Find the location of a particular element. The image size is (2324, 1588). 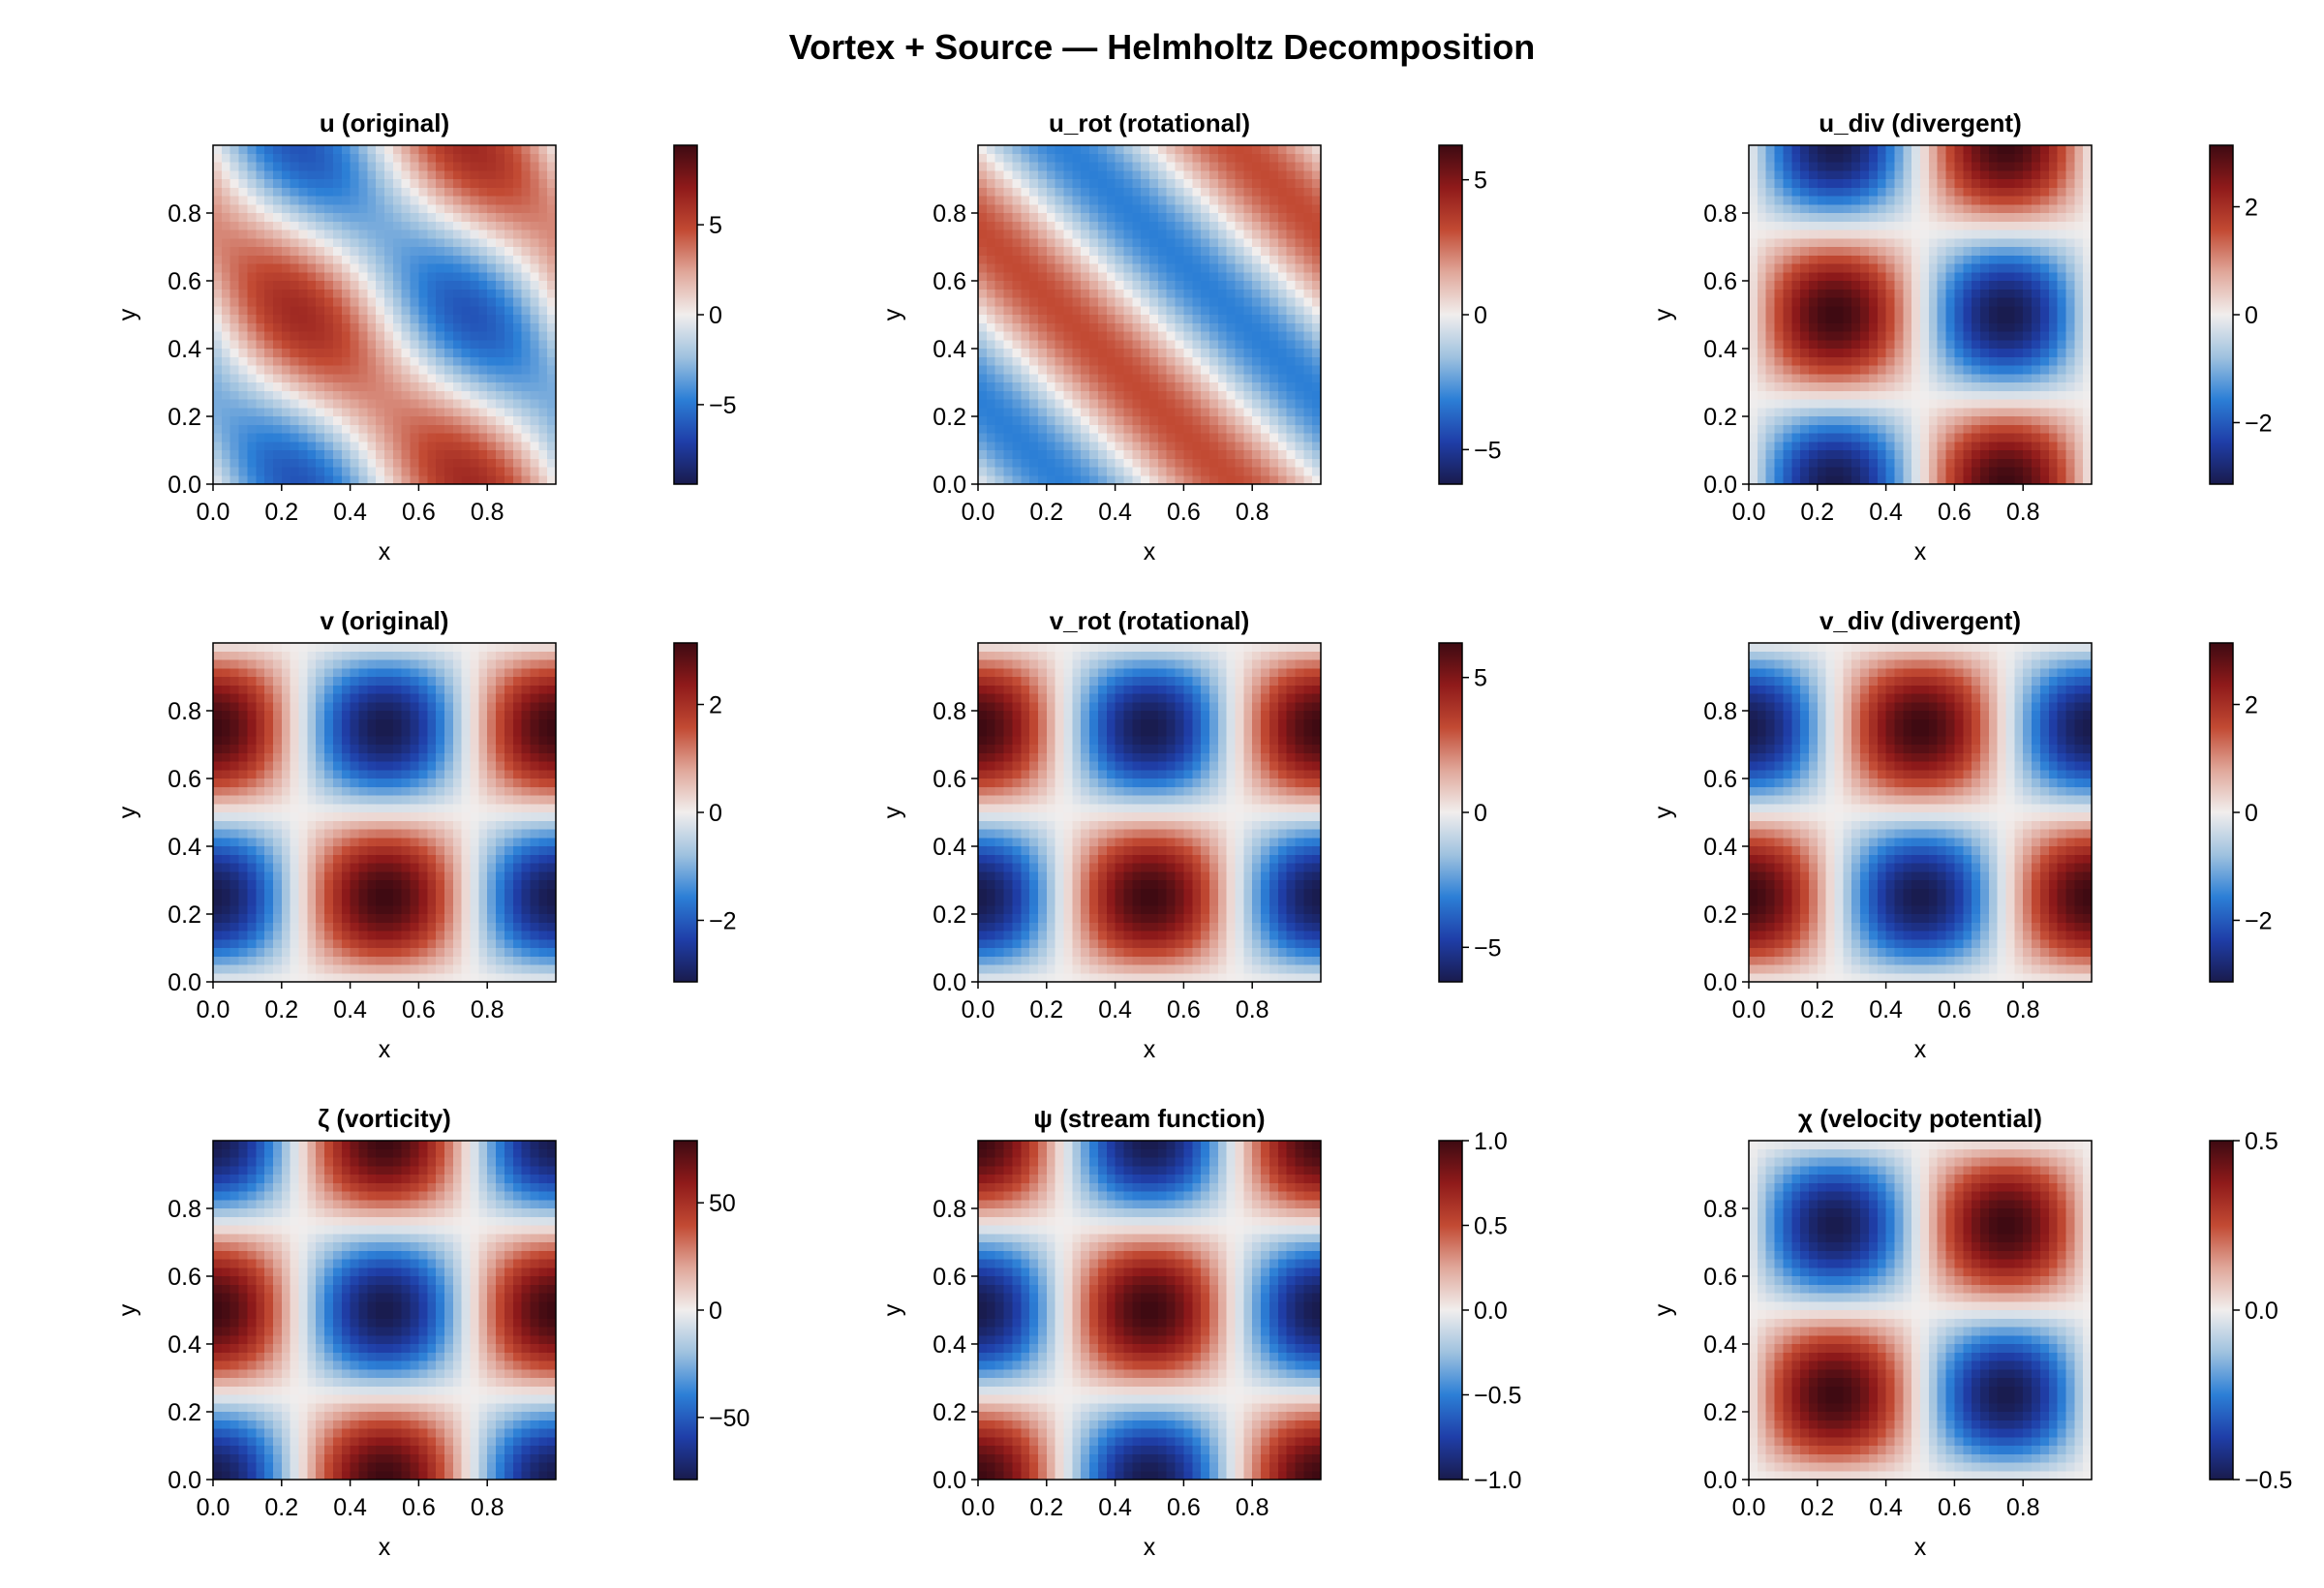

panel-title: ζ (vorticity) is located at coordinates (385, 1118).